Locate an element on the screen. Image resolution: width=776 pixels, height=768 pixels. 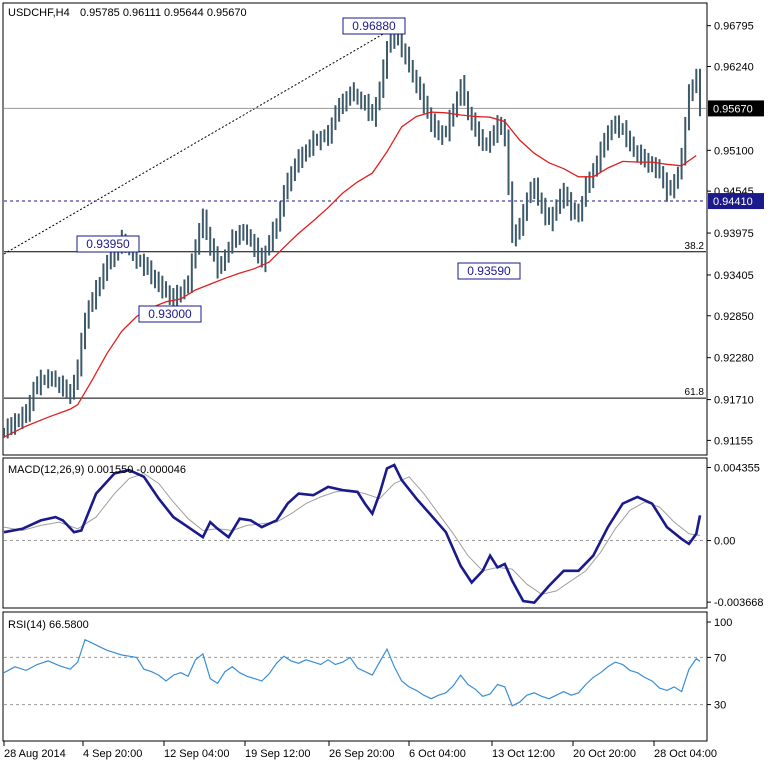
price-tick-label: 0.92280 is located at coordinates (734, 359).